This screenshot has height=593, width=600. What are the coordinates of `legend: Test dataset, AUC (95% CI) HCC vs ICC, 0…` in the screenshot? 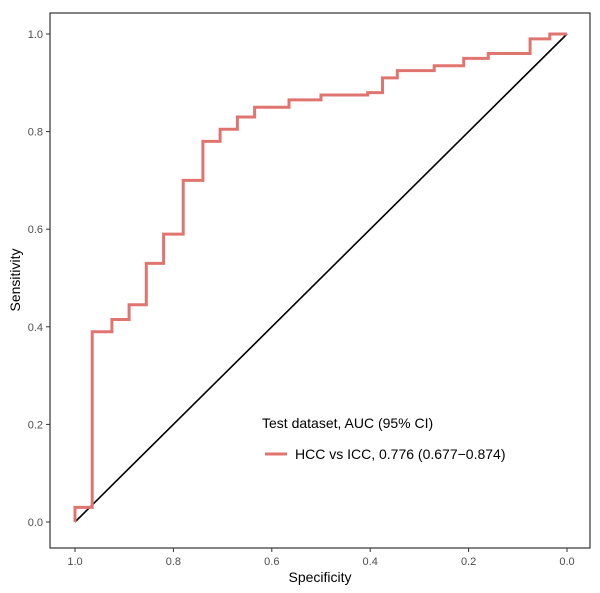 It's located at (384, 438).